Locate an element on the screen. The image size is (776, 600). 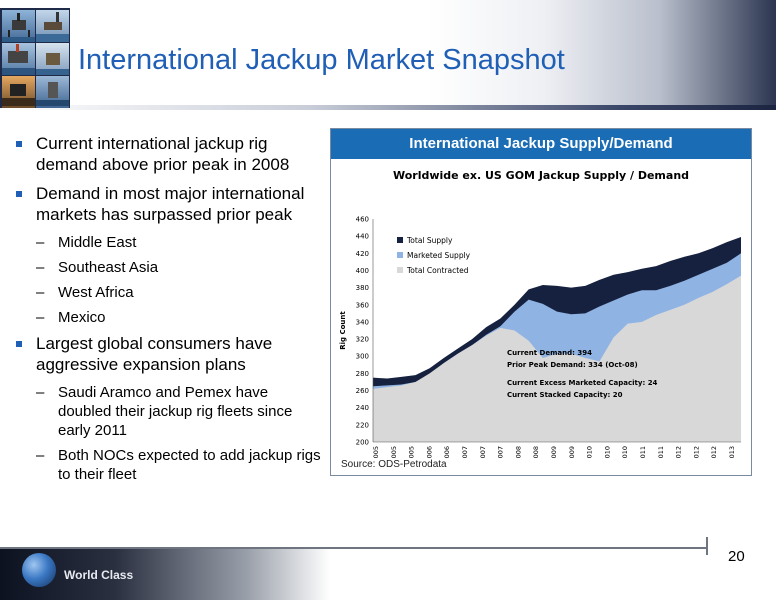
x-tick-label: Feb 2007 is located at coordinates (465, 452).